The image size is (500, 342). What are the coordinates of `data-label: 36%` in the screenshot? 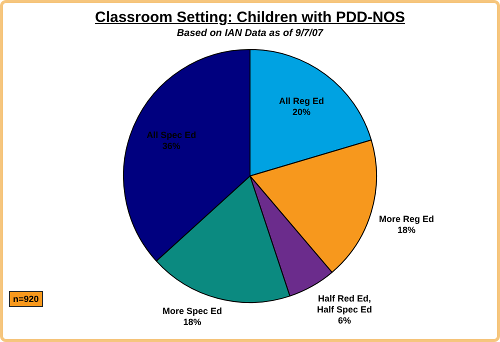 It's located at (171, 146).